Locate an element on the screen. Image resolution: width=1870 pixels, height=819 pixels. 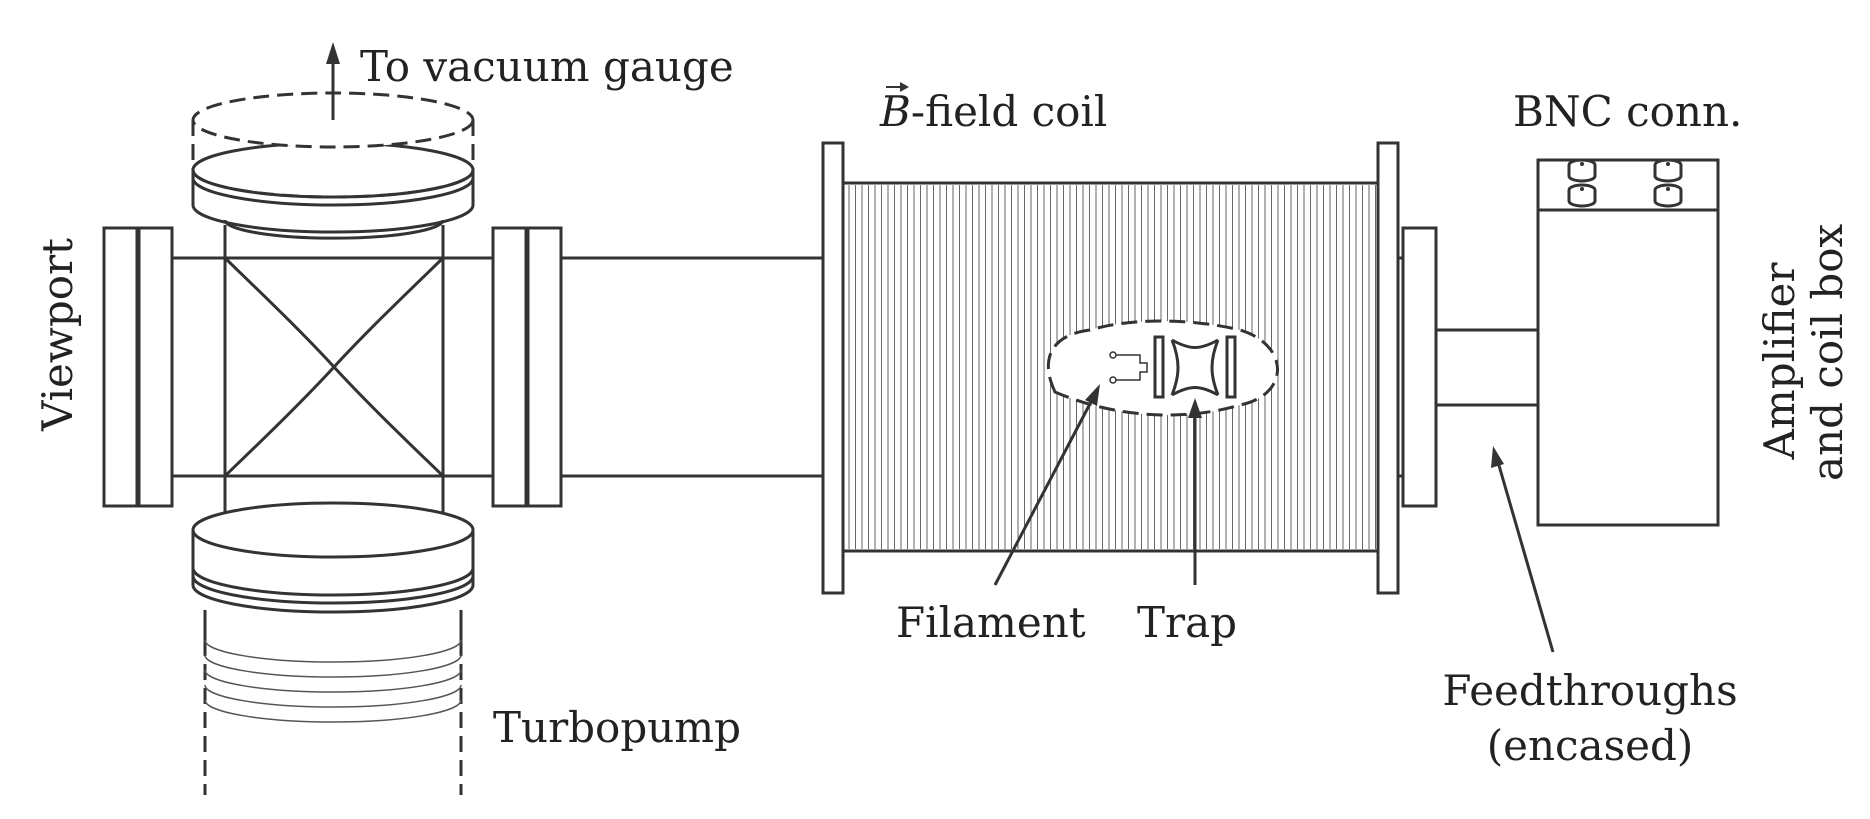
vacuum-gauge-label: To vacuum gauge is located at coordinates (547, 66).